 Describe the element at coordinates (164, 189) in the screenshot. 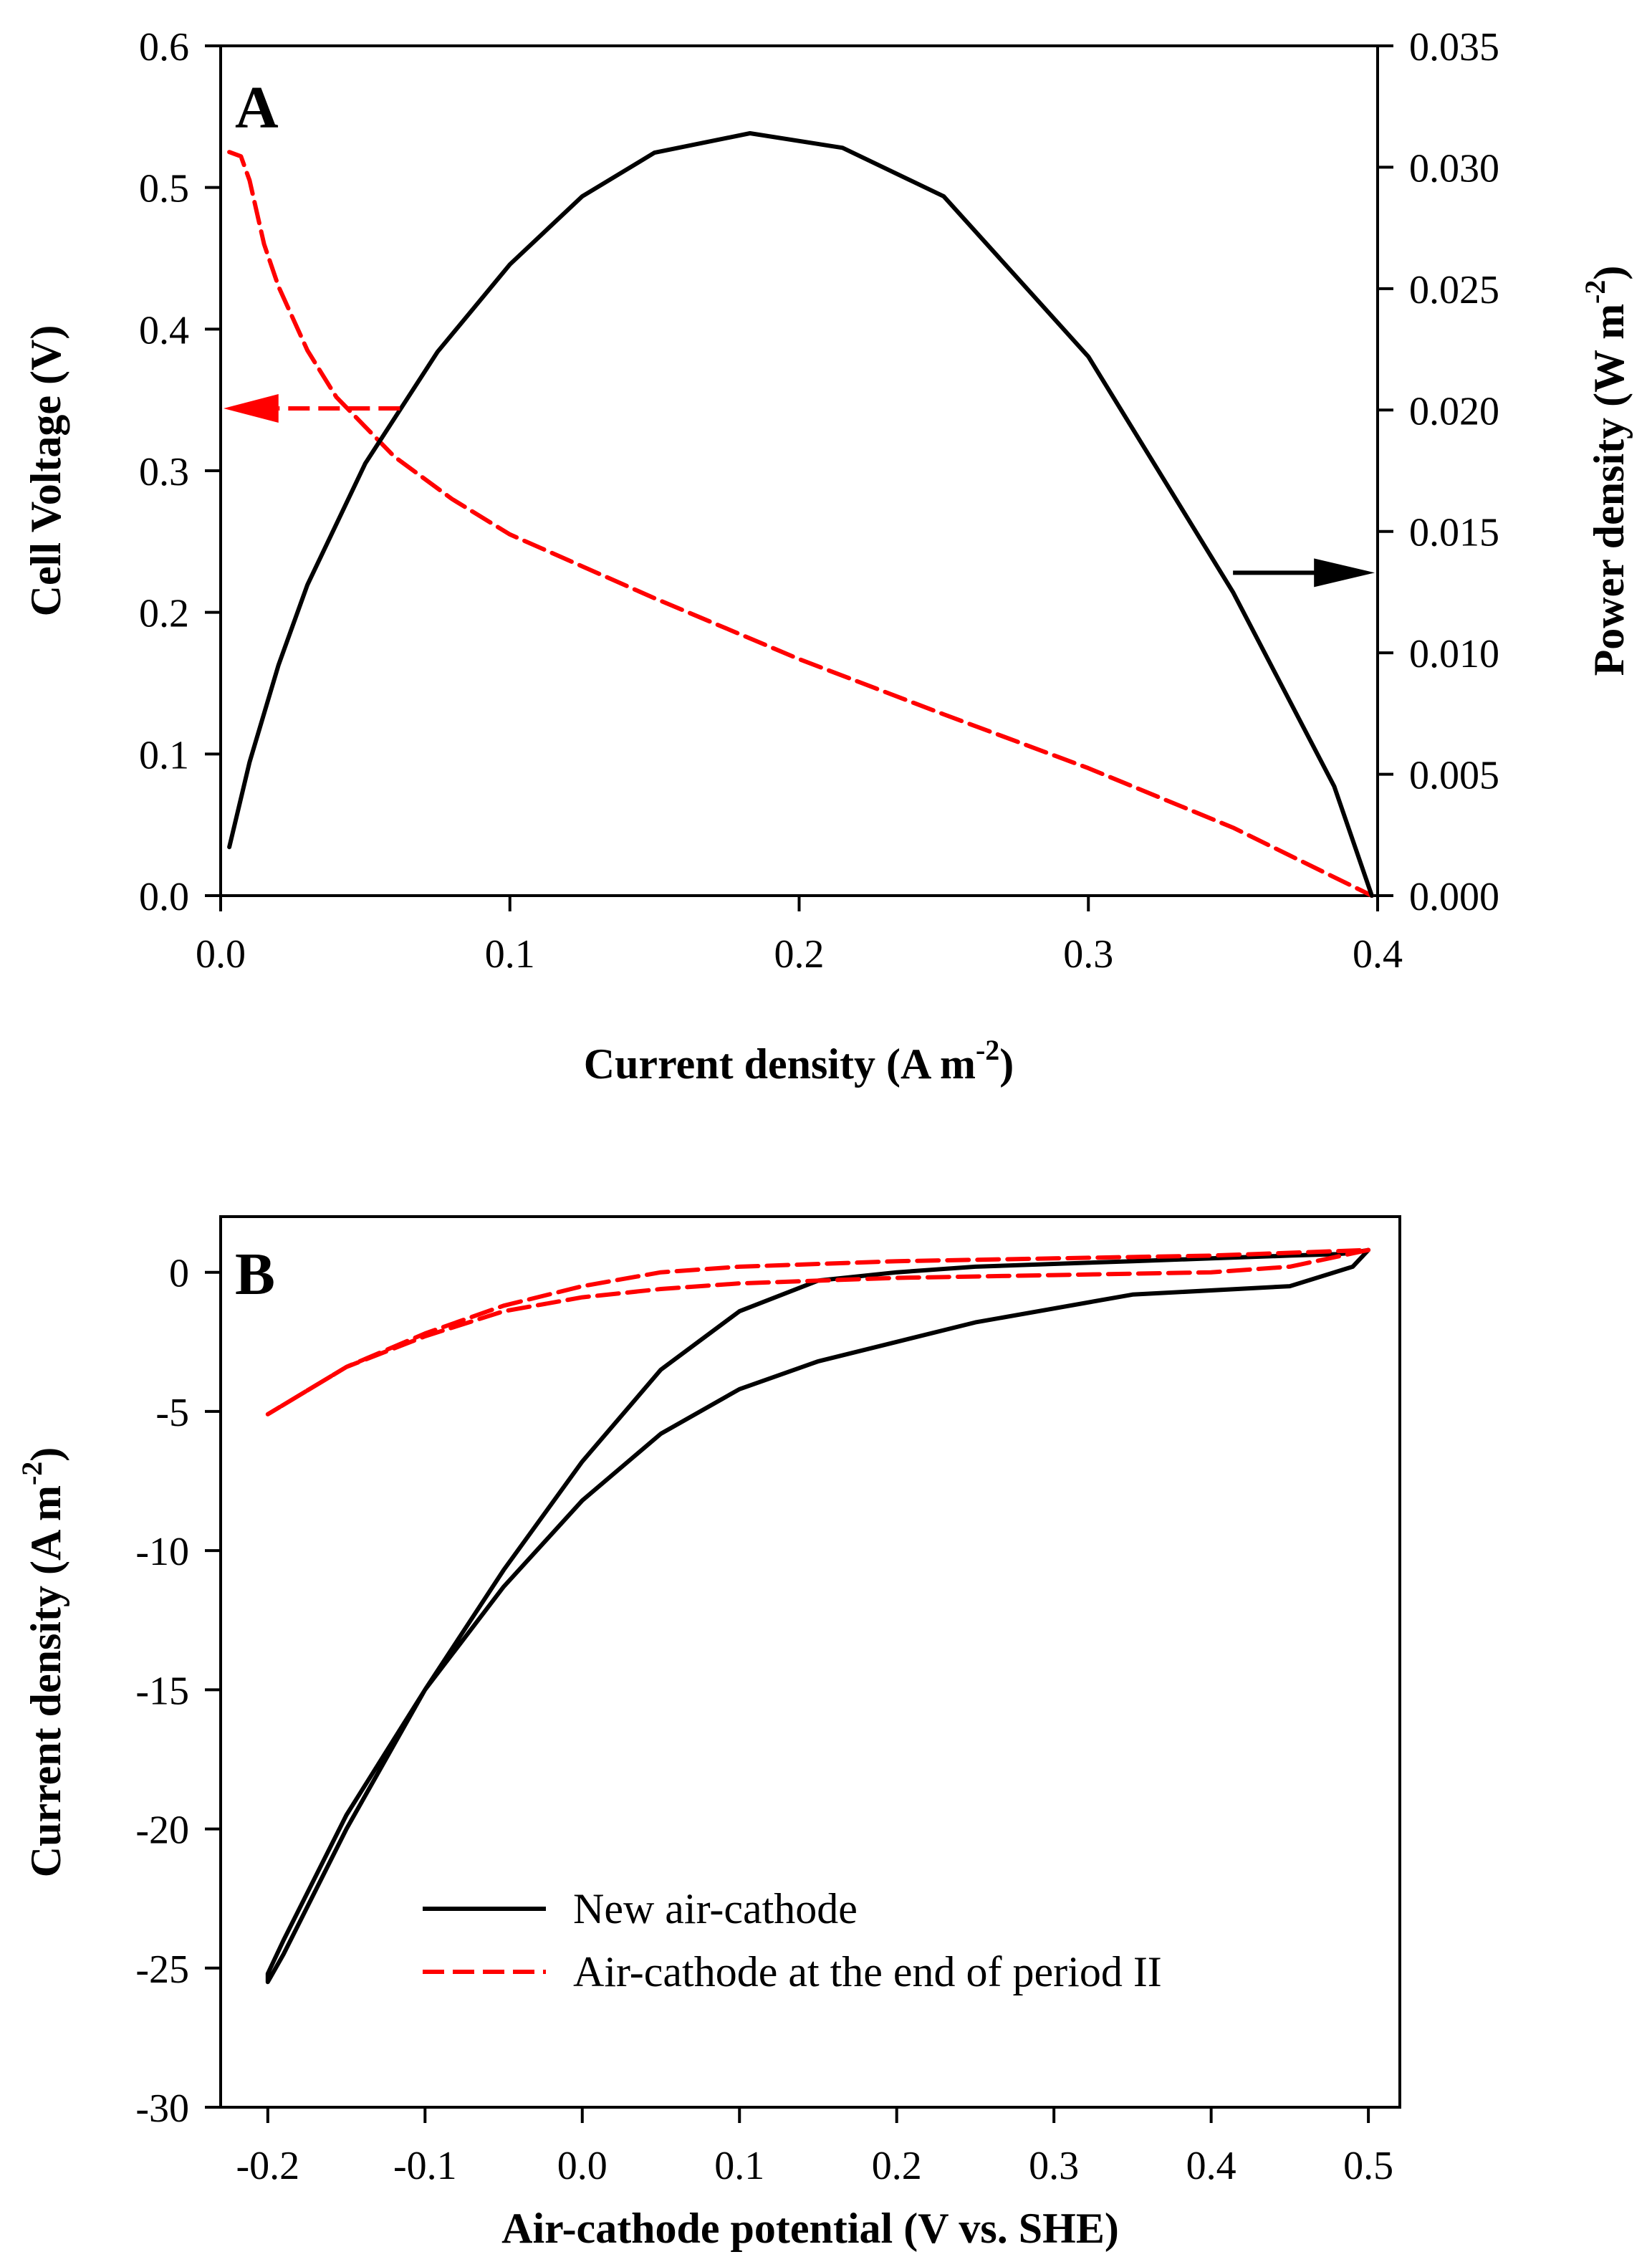

I see `panel-a-y-tick-label: 0.5` at that location.